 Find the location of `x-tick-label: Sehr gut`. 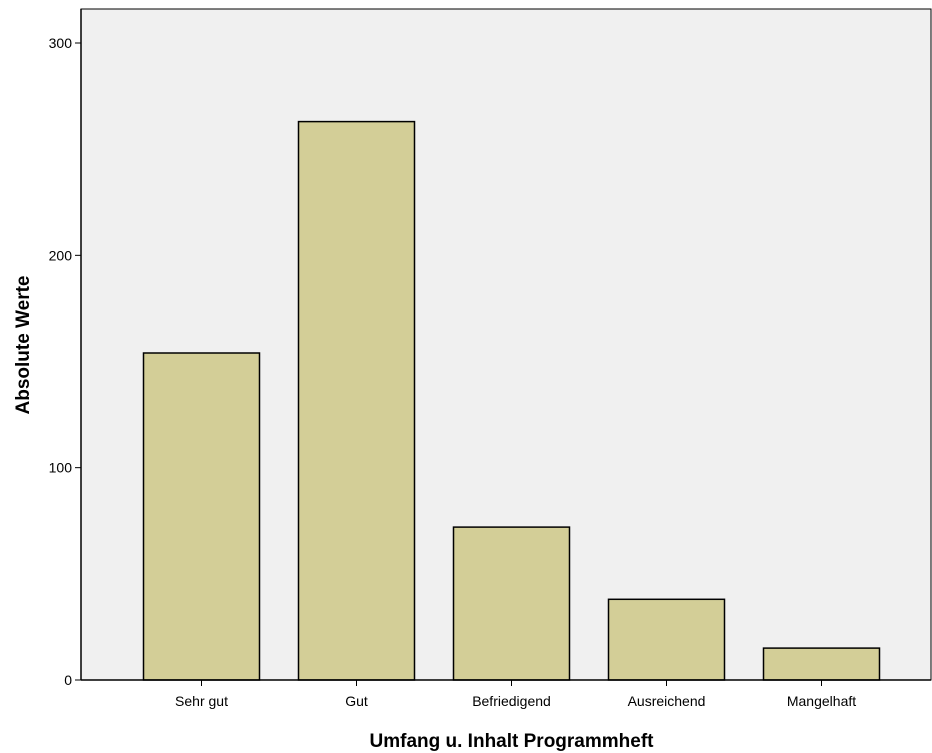

x-tick-label: Sehr gut is located at coordinates (201, 701).